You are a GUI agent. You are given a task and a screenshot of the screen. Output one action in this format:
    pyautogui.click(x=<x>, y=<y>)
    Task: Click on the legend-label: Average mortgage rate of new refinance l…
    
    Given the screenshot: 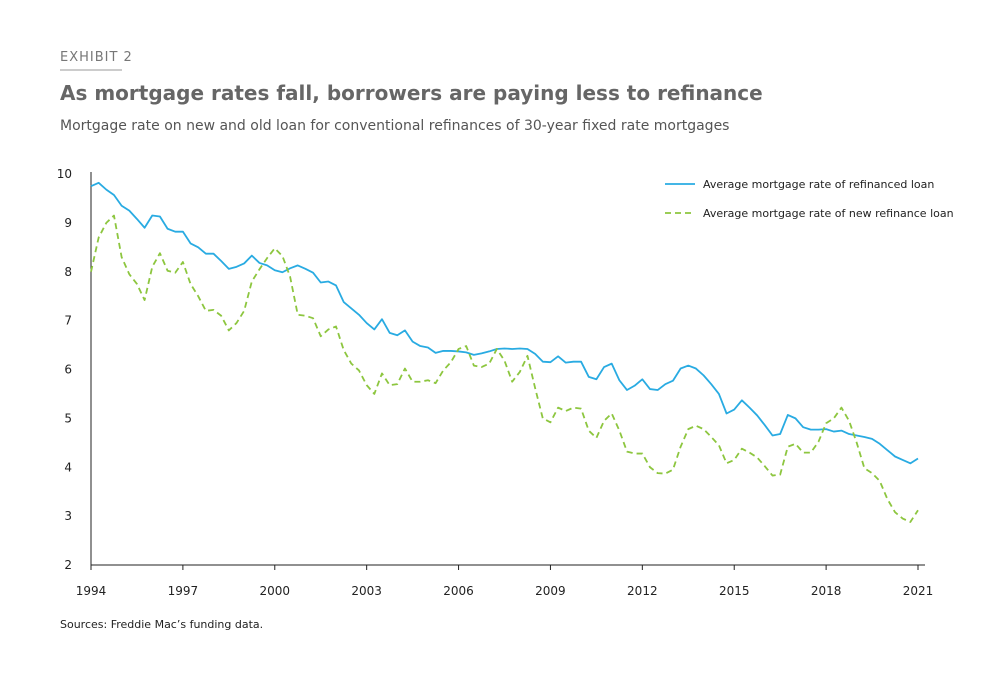 What is the action you would take?
    pyautogui.click(x=828, y=213)
    